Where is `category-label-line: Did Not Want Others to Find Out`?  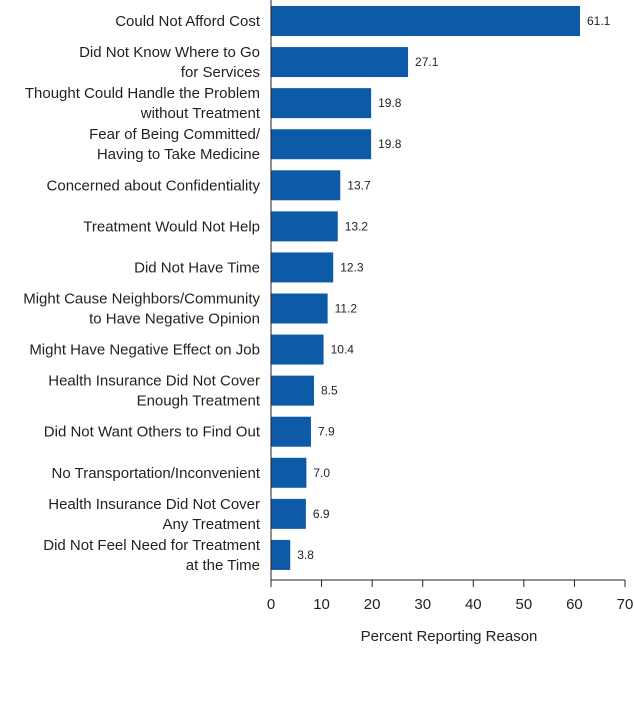 category-label-line: Did Not Want Others to Find Out is located at coordinates (152, 432).